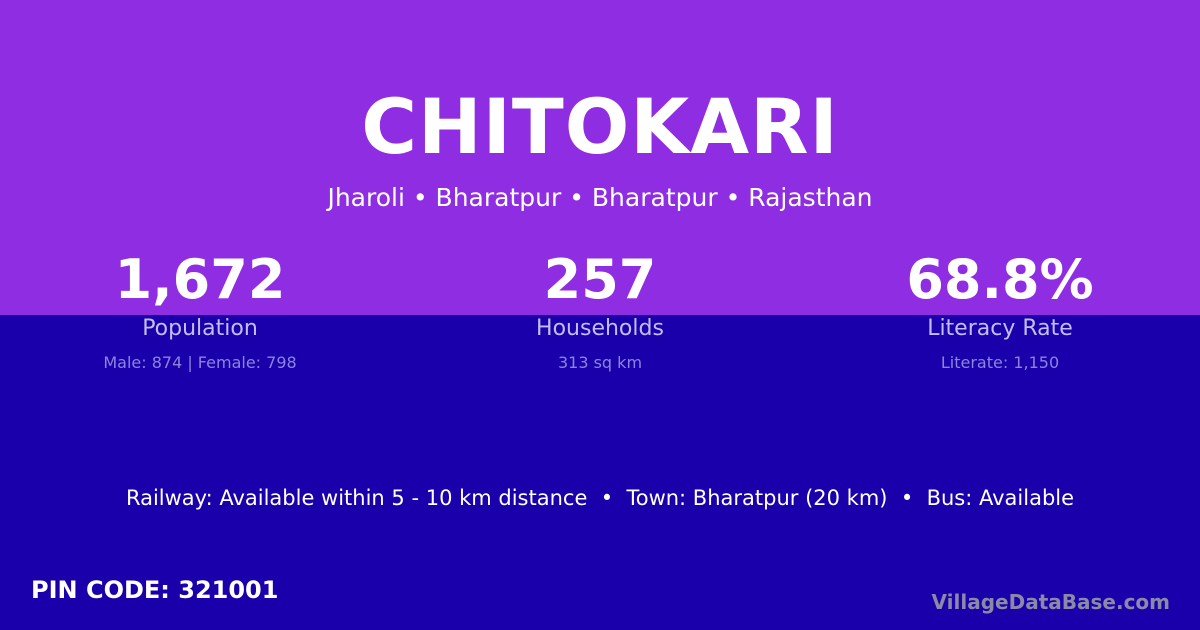 This screenshot has width=1200, height=630. Describe the element at coordinates (1050, 602) in the screenshot. I see `brand-watermark: VillageDataBase.com` at that location.